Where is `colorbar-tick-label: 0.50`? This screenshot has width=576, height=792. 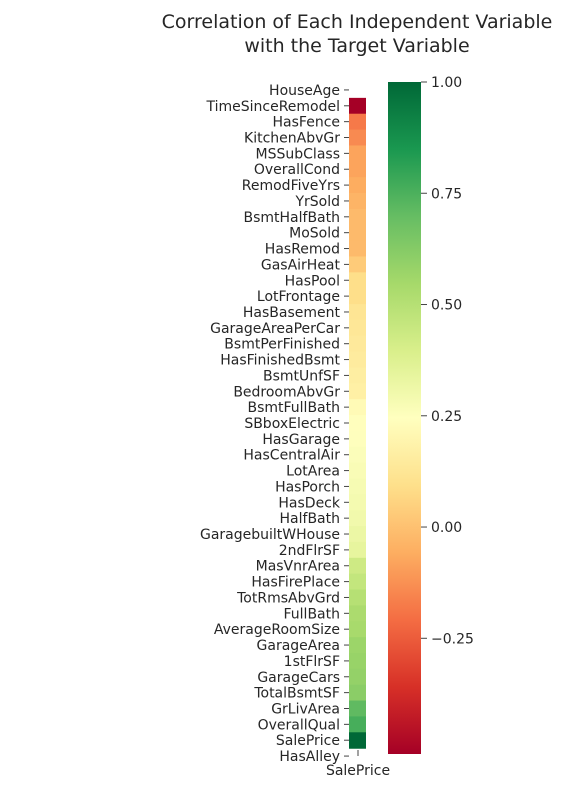 colorbar-tick-label: 0.50 is located at coordinates (446, 306).